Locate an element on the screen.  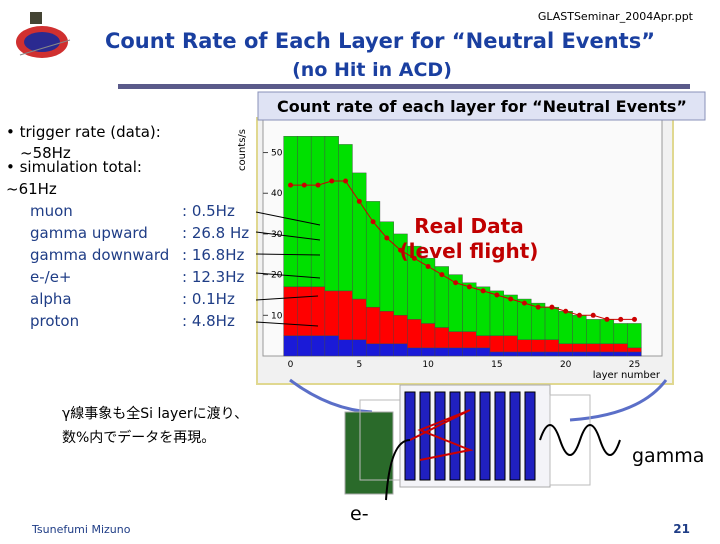
y-axis-label: counts/s is located at coordinates (242, 150).